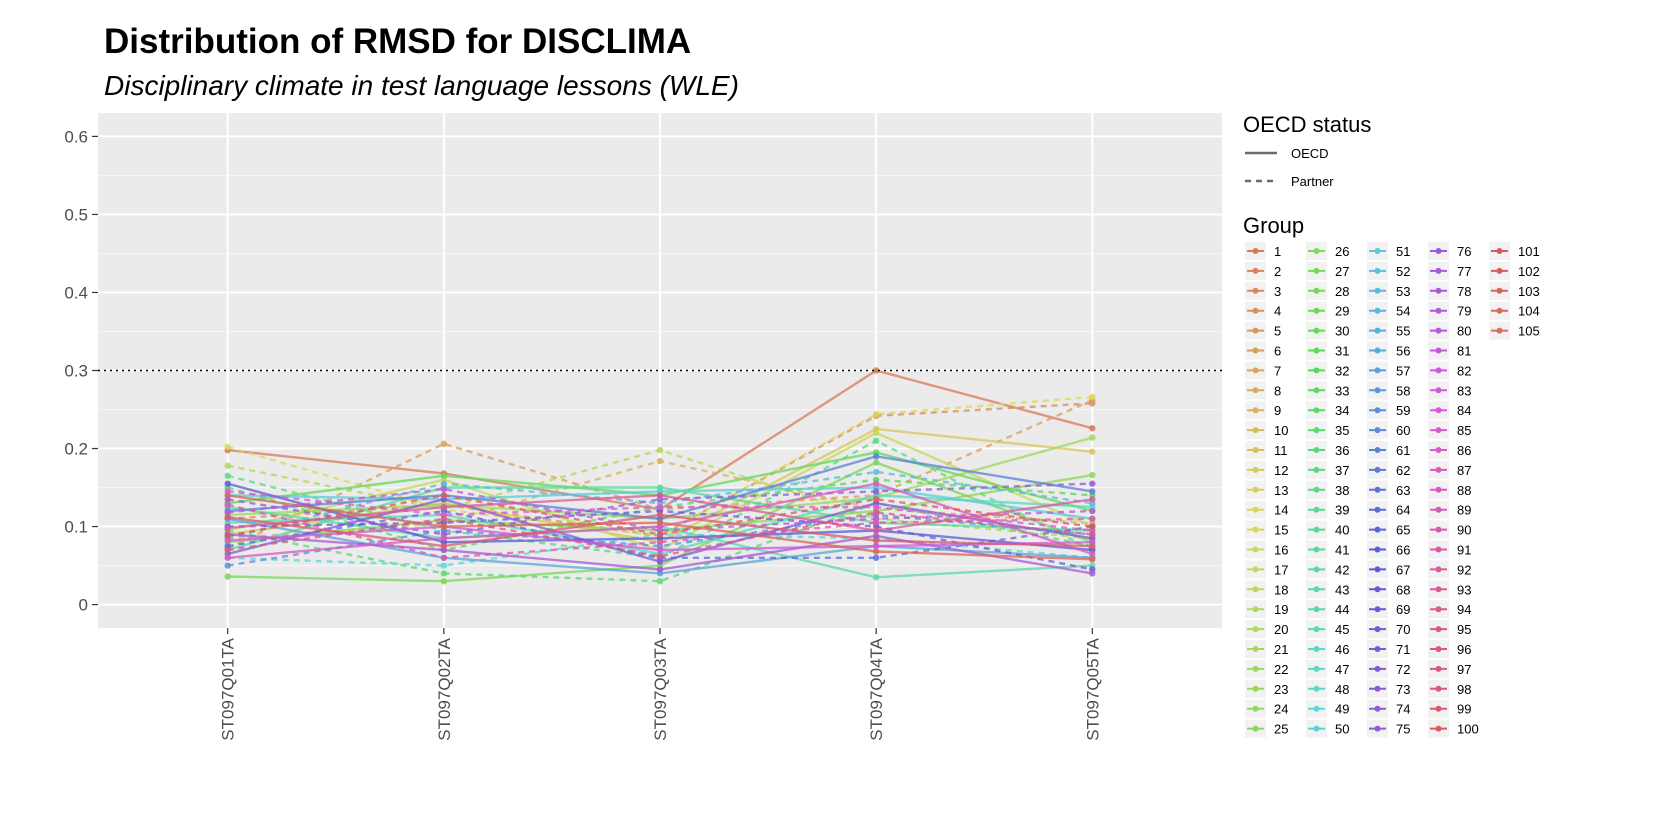 The height and width of the screenshot is (826, 1653). What do you see at coordinates (1529, 311) in the screenshot?
I see `group-legend-label: 104` at bounding box center [1529, 311].